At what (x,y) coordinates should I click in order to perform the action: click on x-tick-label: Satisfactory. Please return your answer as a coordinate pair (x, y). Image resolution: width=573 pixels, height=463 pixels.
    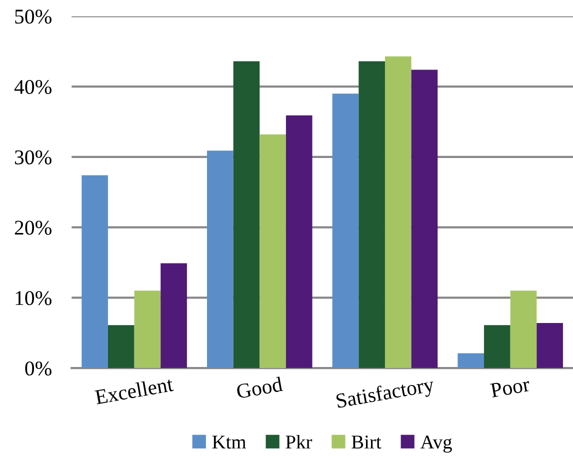
    Looking at the image, I should click on (386, 394).